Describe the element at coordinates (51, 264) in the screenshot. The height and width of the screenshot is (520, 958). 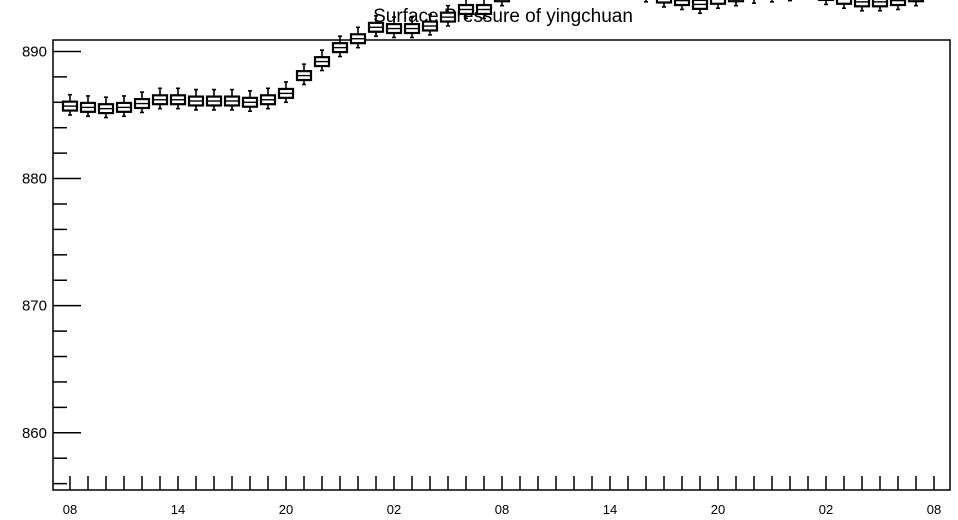
I see `y-axis: 860 870 880 890` at that location.